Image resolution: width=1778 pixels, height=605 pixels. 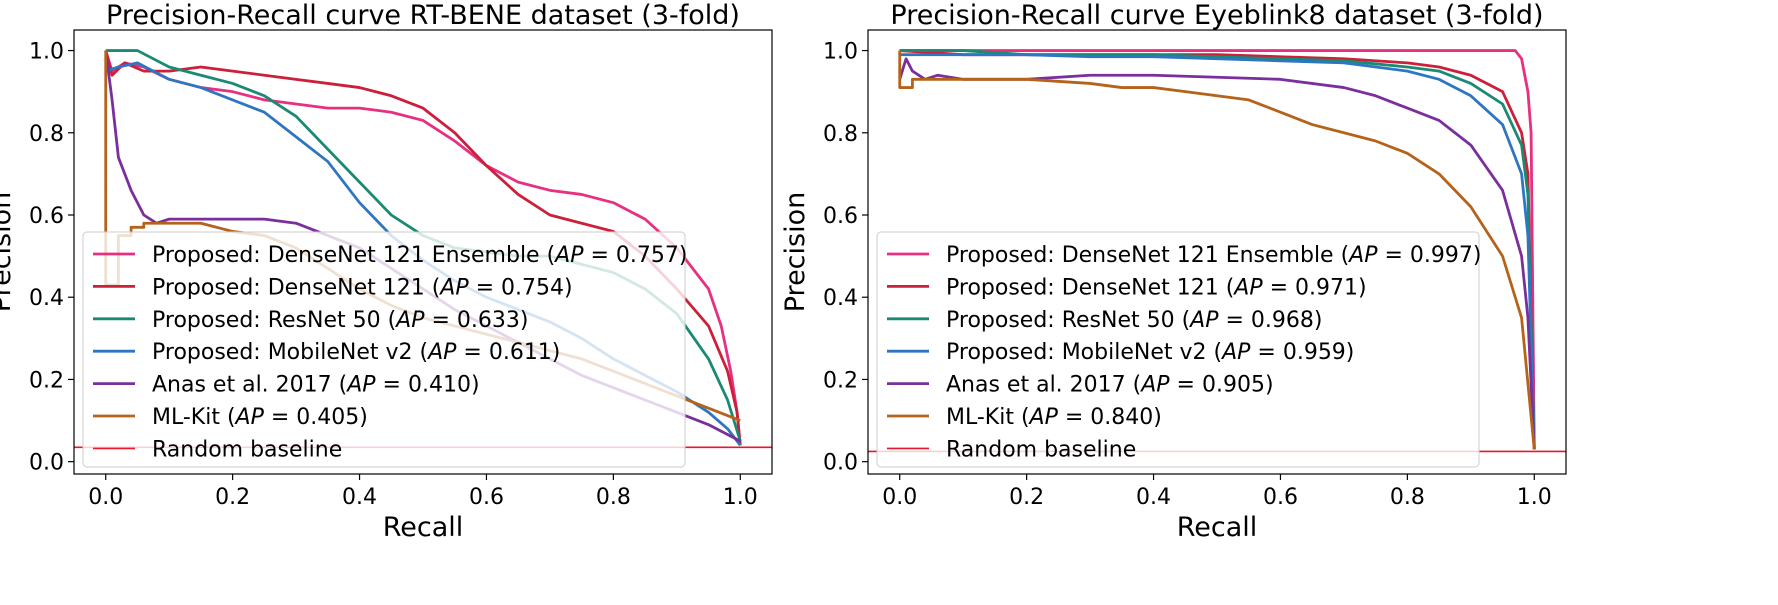 I want to click on legend-item: ML-Kit (AP = 0.840), so click(x=1024, y=417).